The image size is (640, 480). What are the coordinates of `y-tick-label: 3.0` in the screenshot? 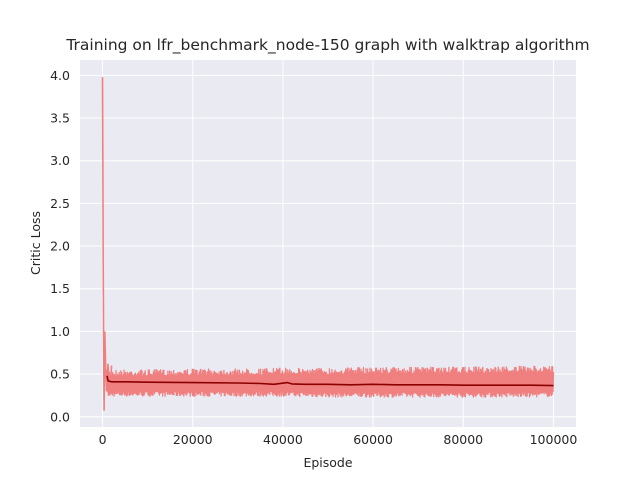 It's located at (60, 160).